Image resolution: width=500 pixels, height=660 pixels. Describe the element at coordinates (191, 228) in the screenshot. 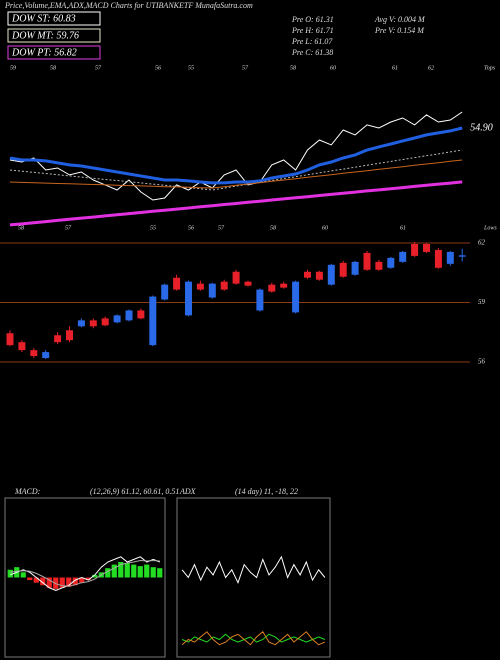

I see `bottom-label: 56` at that location.